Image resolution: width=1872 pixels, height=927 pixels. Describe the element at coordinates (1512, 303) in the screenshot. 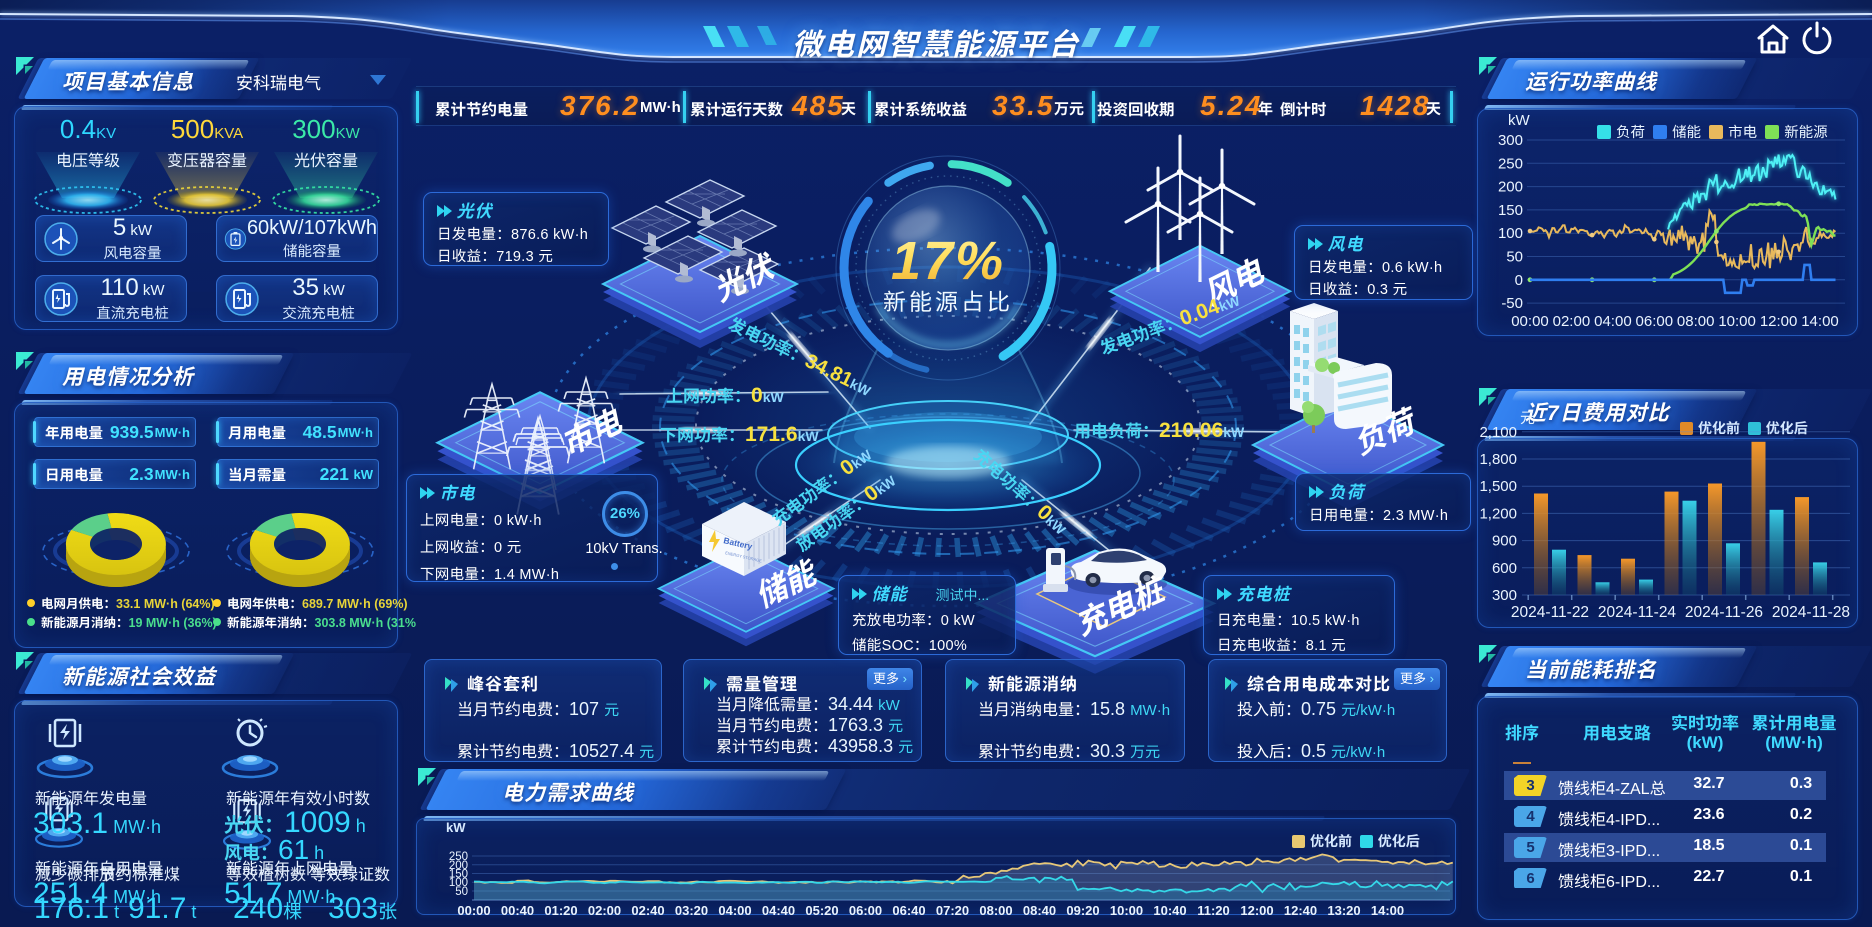

I see `svg-text: -50` at that location.